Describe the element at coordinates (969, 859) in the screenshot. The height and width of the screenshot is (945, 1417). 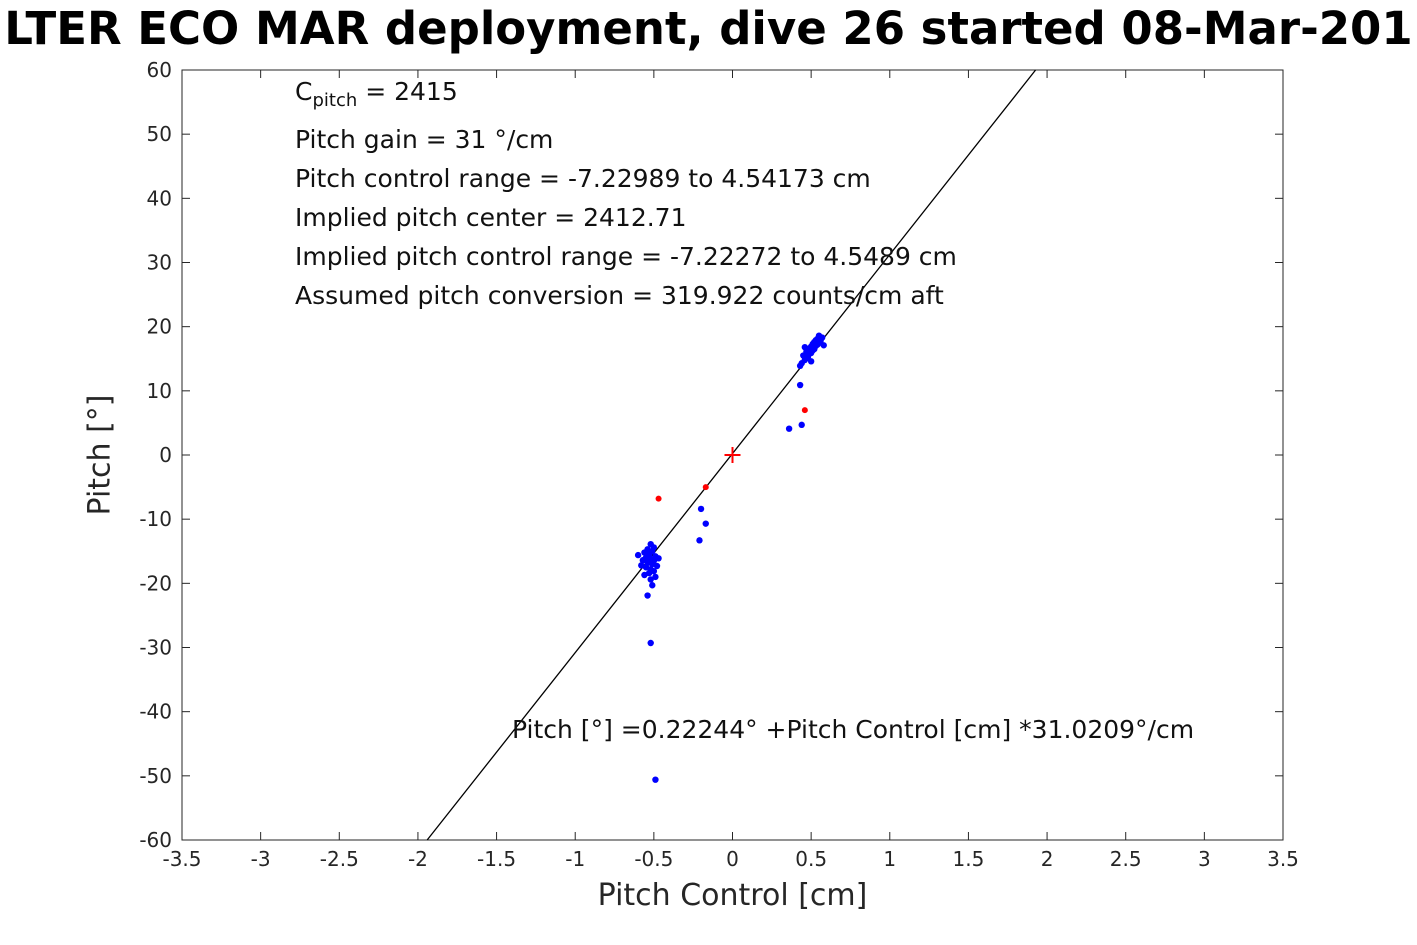
I see `x-tick-label: 1.5` at that location.